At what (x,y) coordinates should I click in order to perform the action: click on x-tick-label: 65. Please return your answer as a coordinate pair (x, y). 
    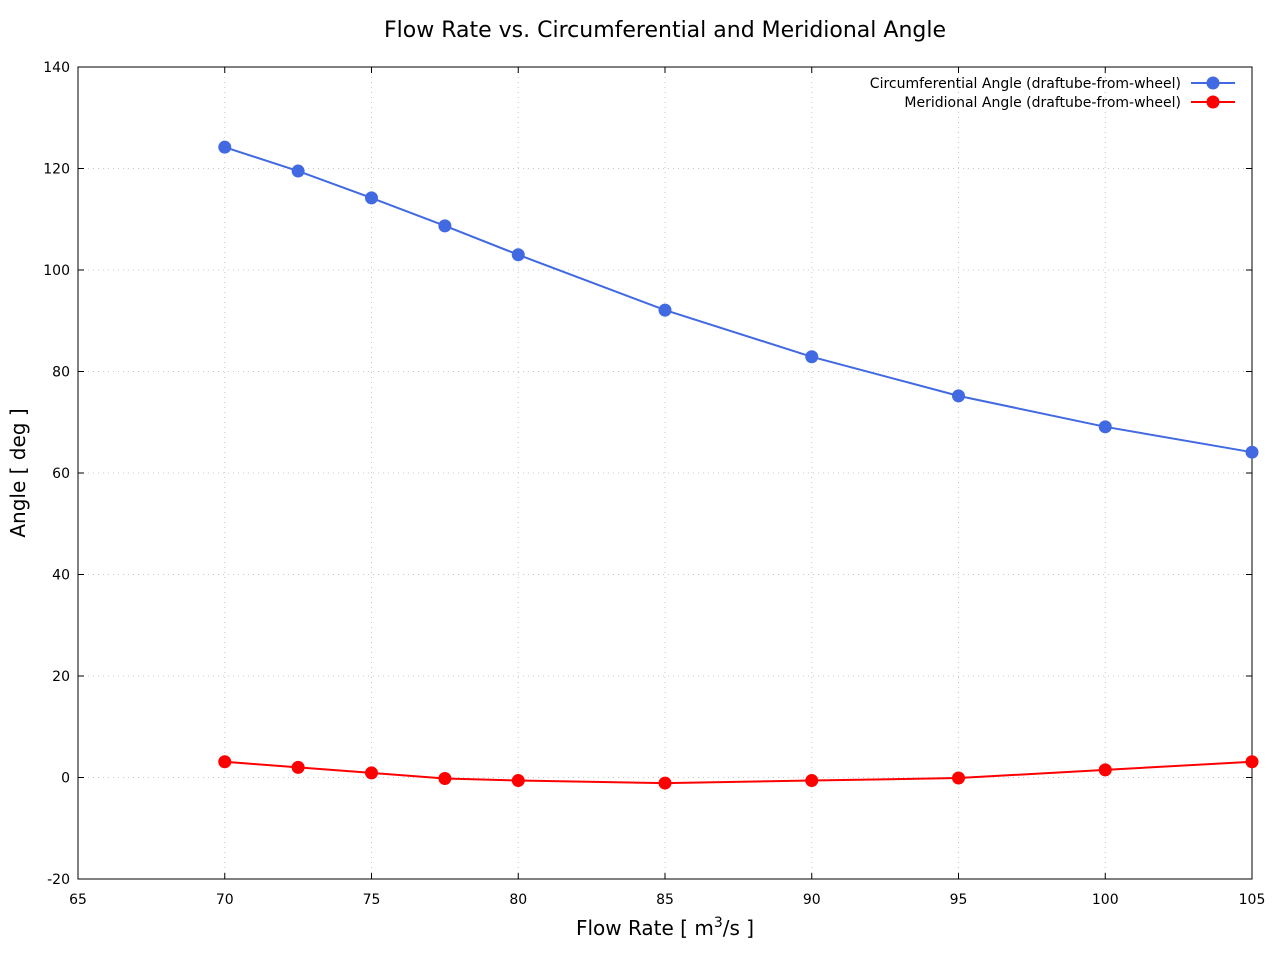
    Looking at the image, I should click on (78, 900).